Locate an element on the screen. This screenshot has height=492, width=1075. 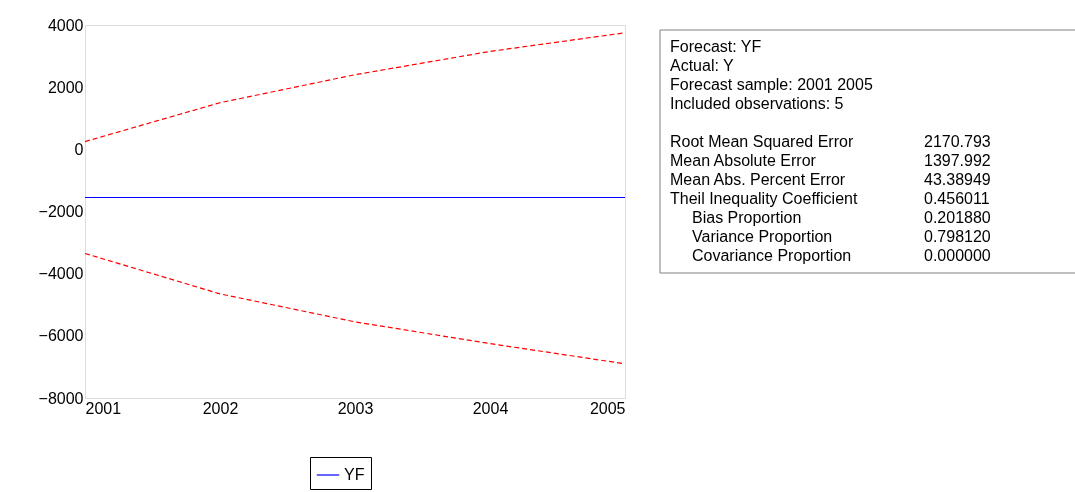
text: 43.38949 is located at coordinates (957, 179).